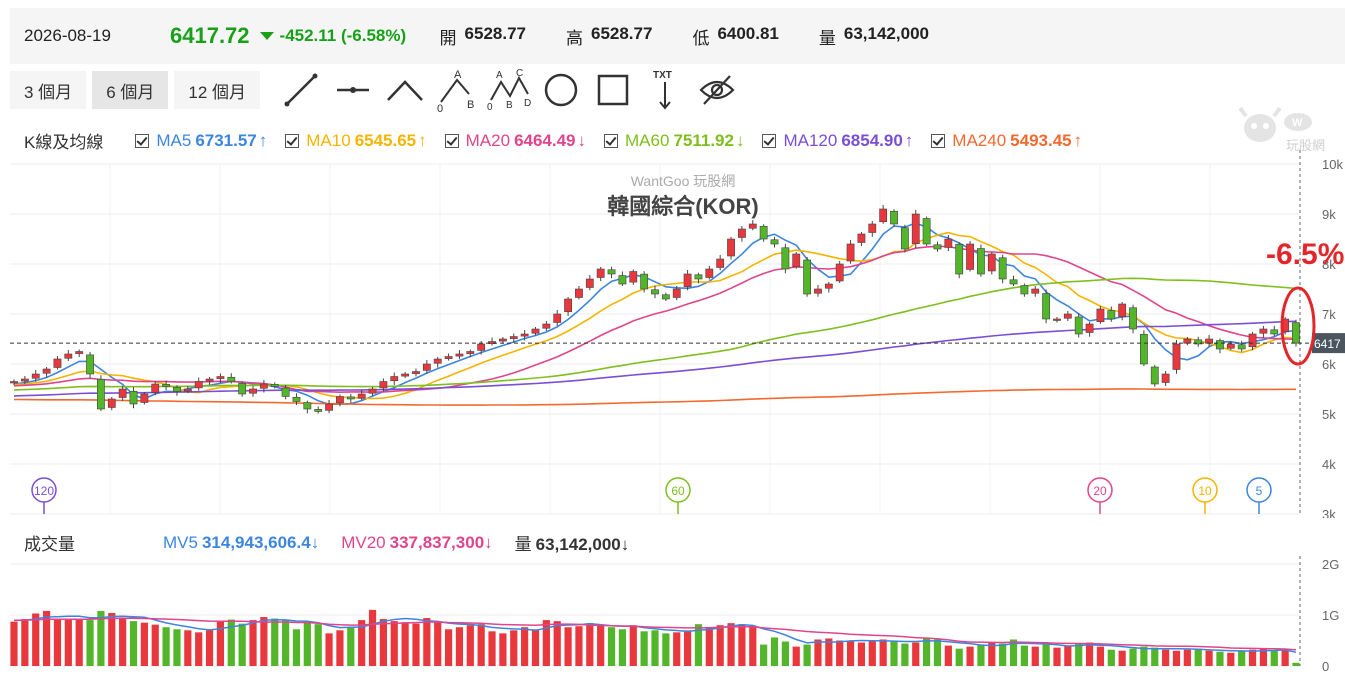 This screenshot has height=678, width=1345. Describe the element at coordinates (655, 358) in the screenshot. I see `ma-line-ma120` at that location.